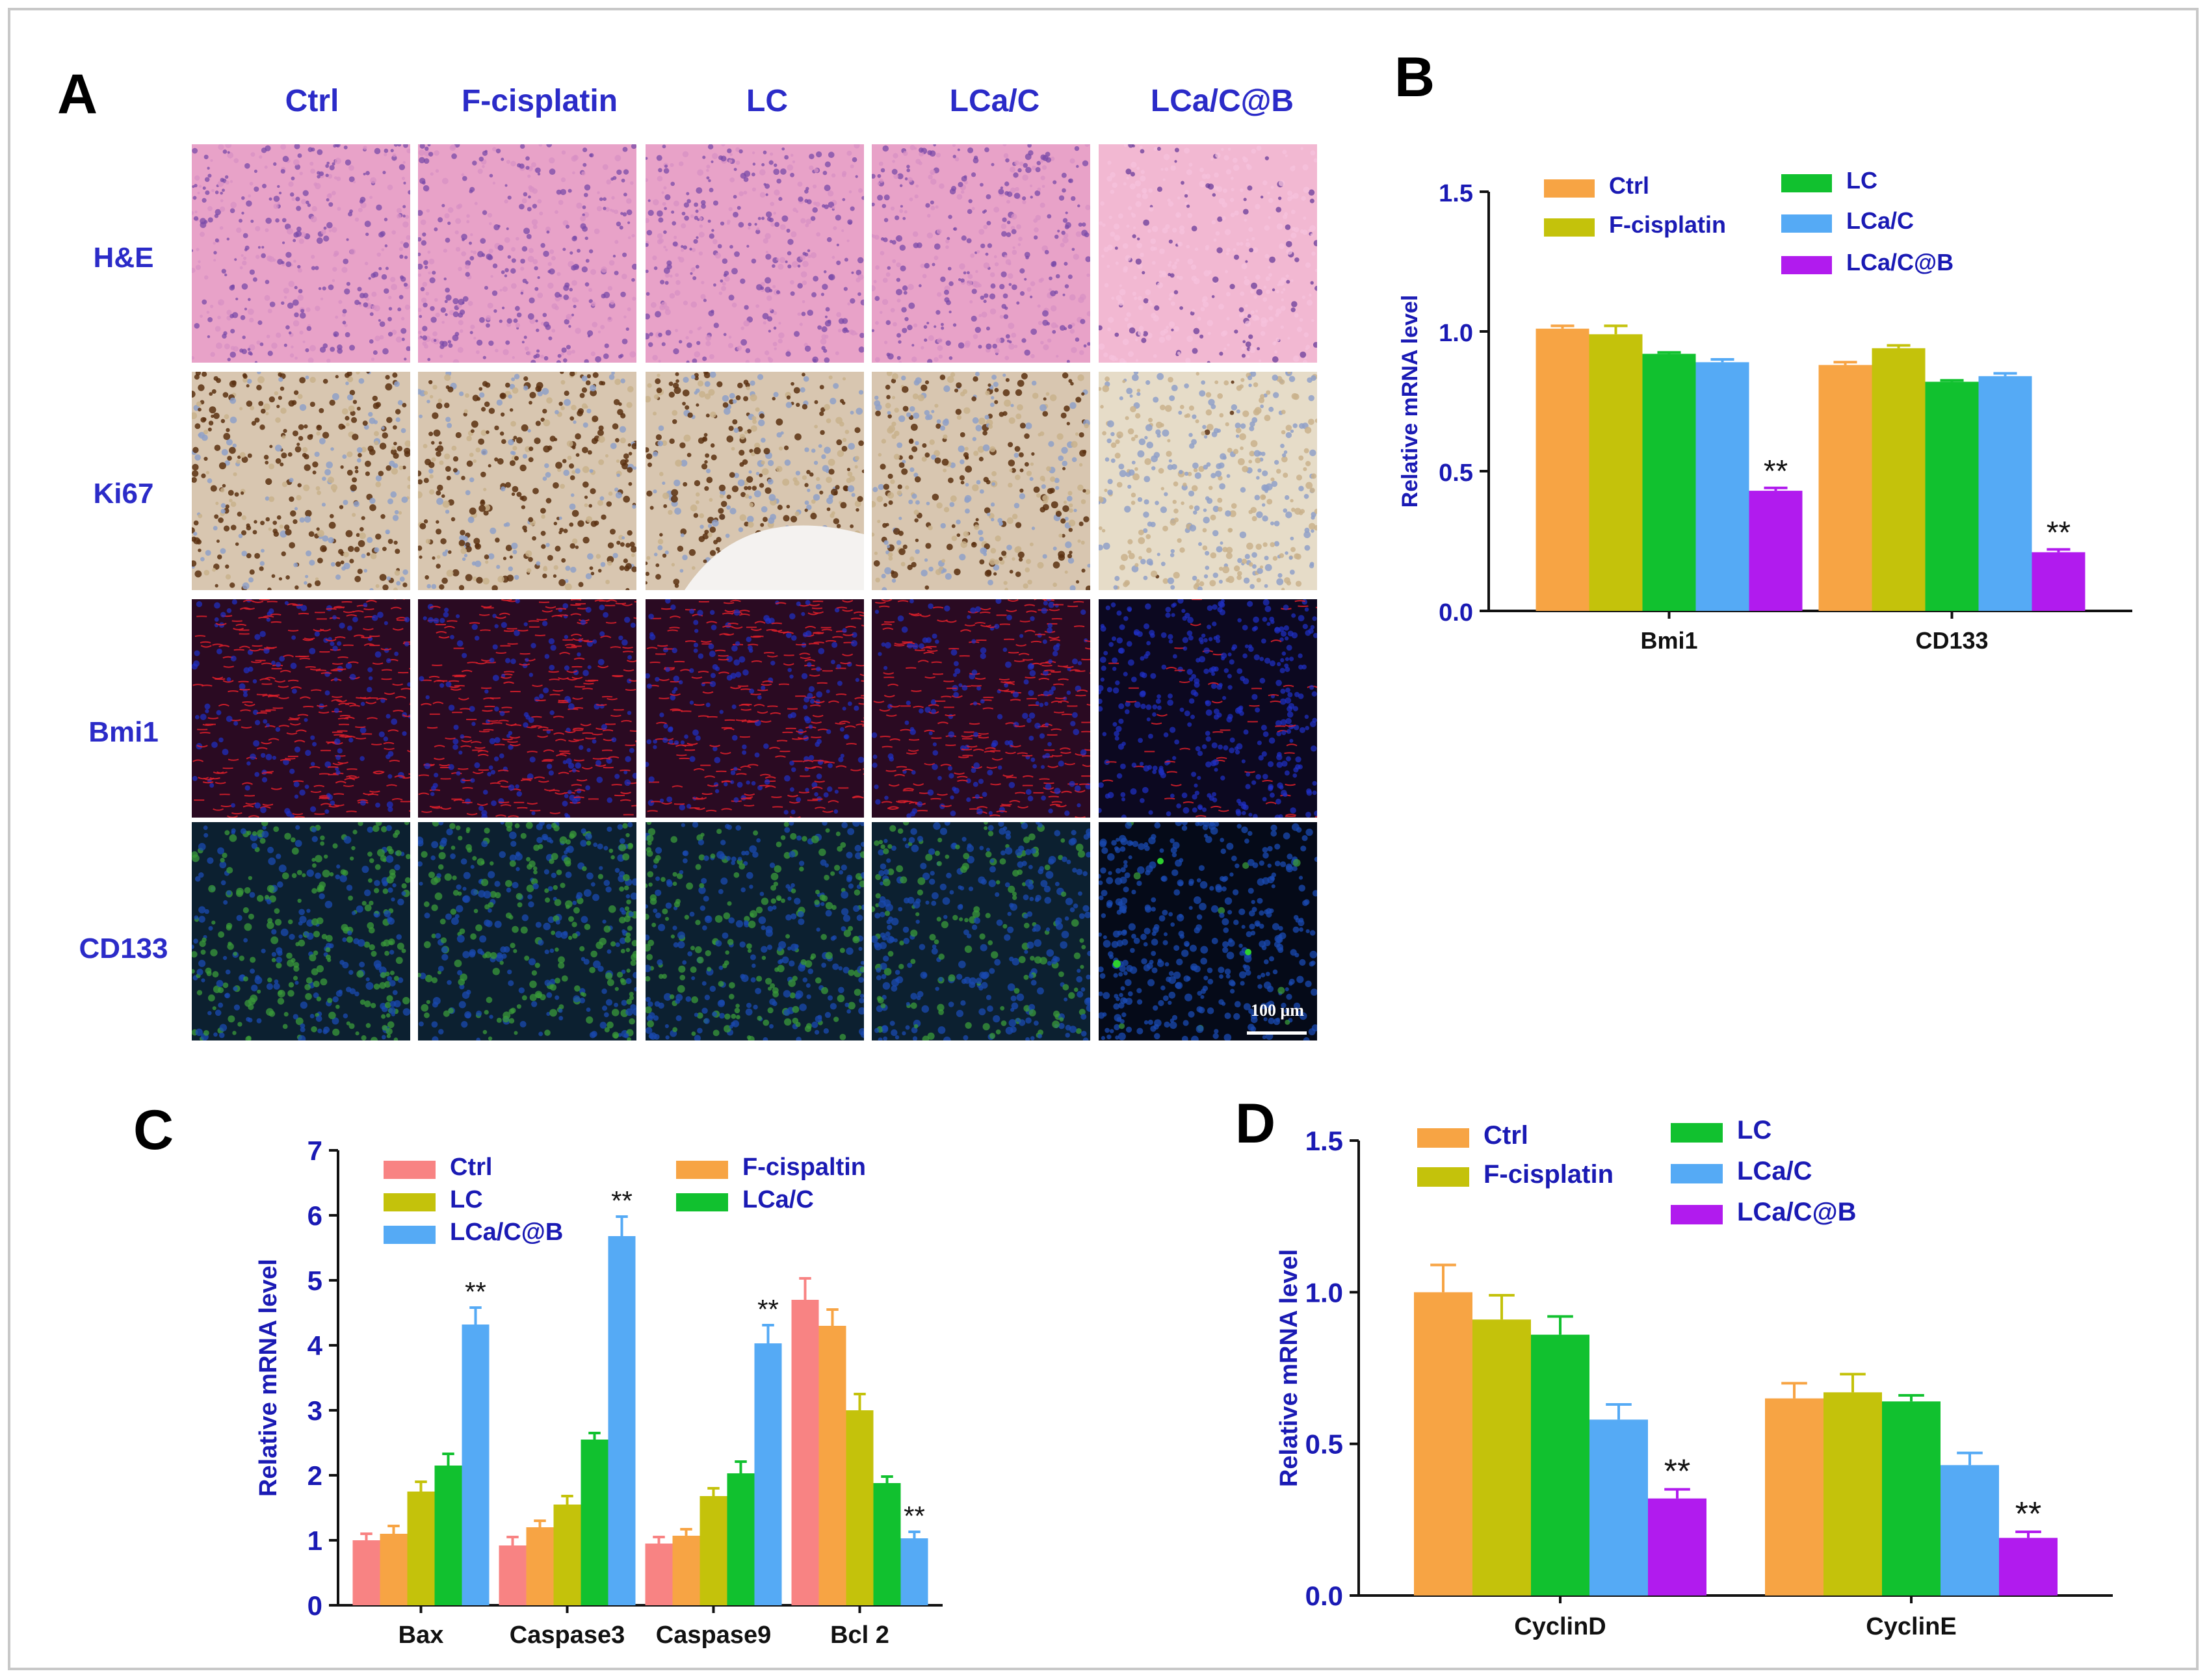 Image resolution: width=2209 pixels, height=1680 pixels. I want to click on panel-c-letter: C, so click(153, 1130).